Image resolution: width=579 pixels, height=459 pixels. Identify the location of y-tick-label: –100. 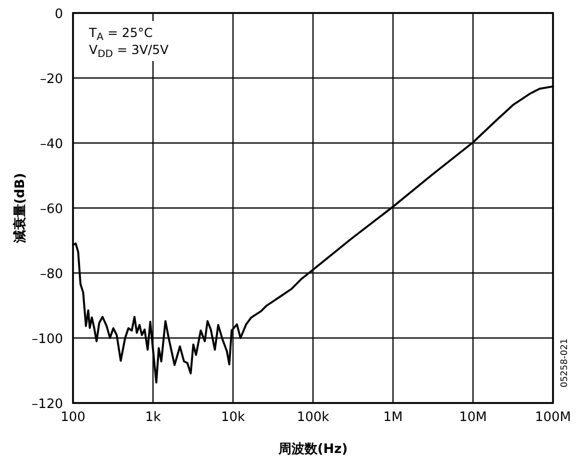
(47, 339).